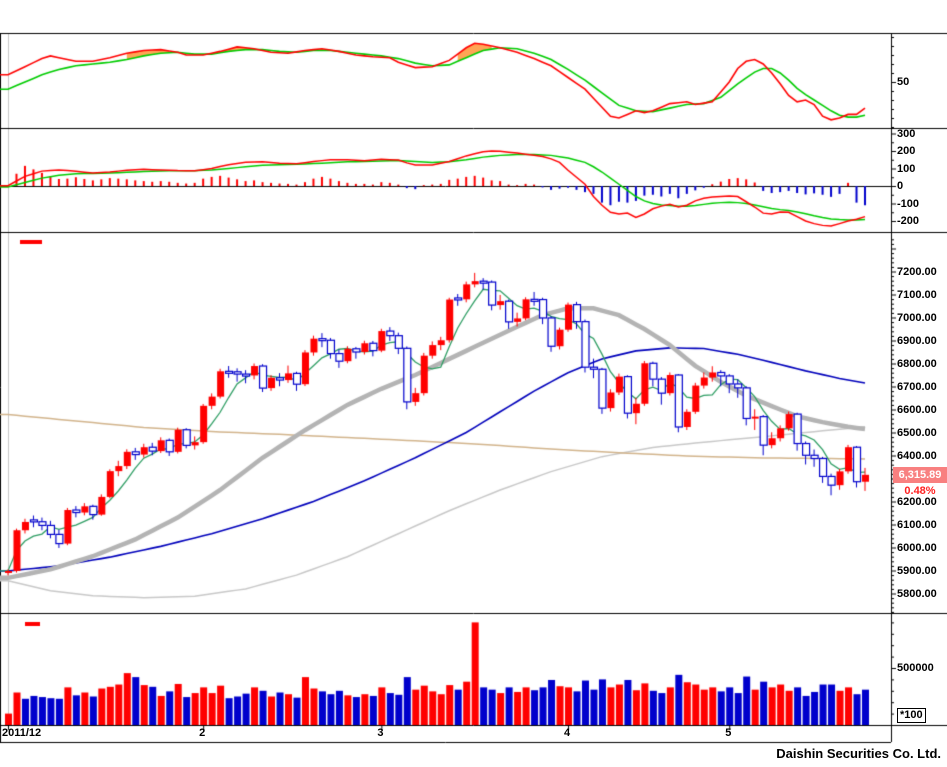 Image resolution: width=947 pixels, height=767 pixels. I want to click on footer-company: Daishin Securities Co. Ltd., so click(858, 753).